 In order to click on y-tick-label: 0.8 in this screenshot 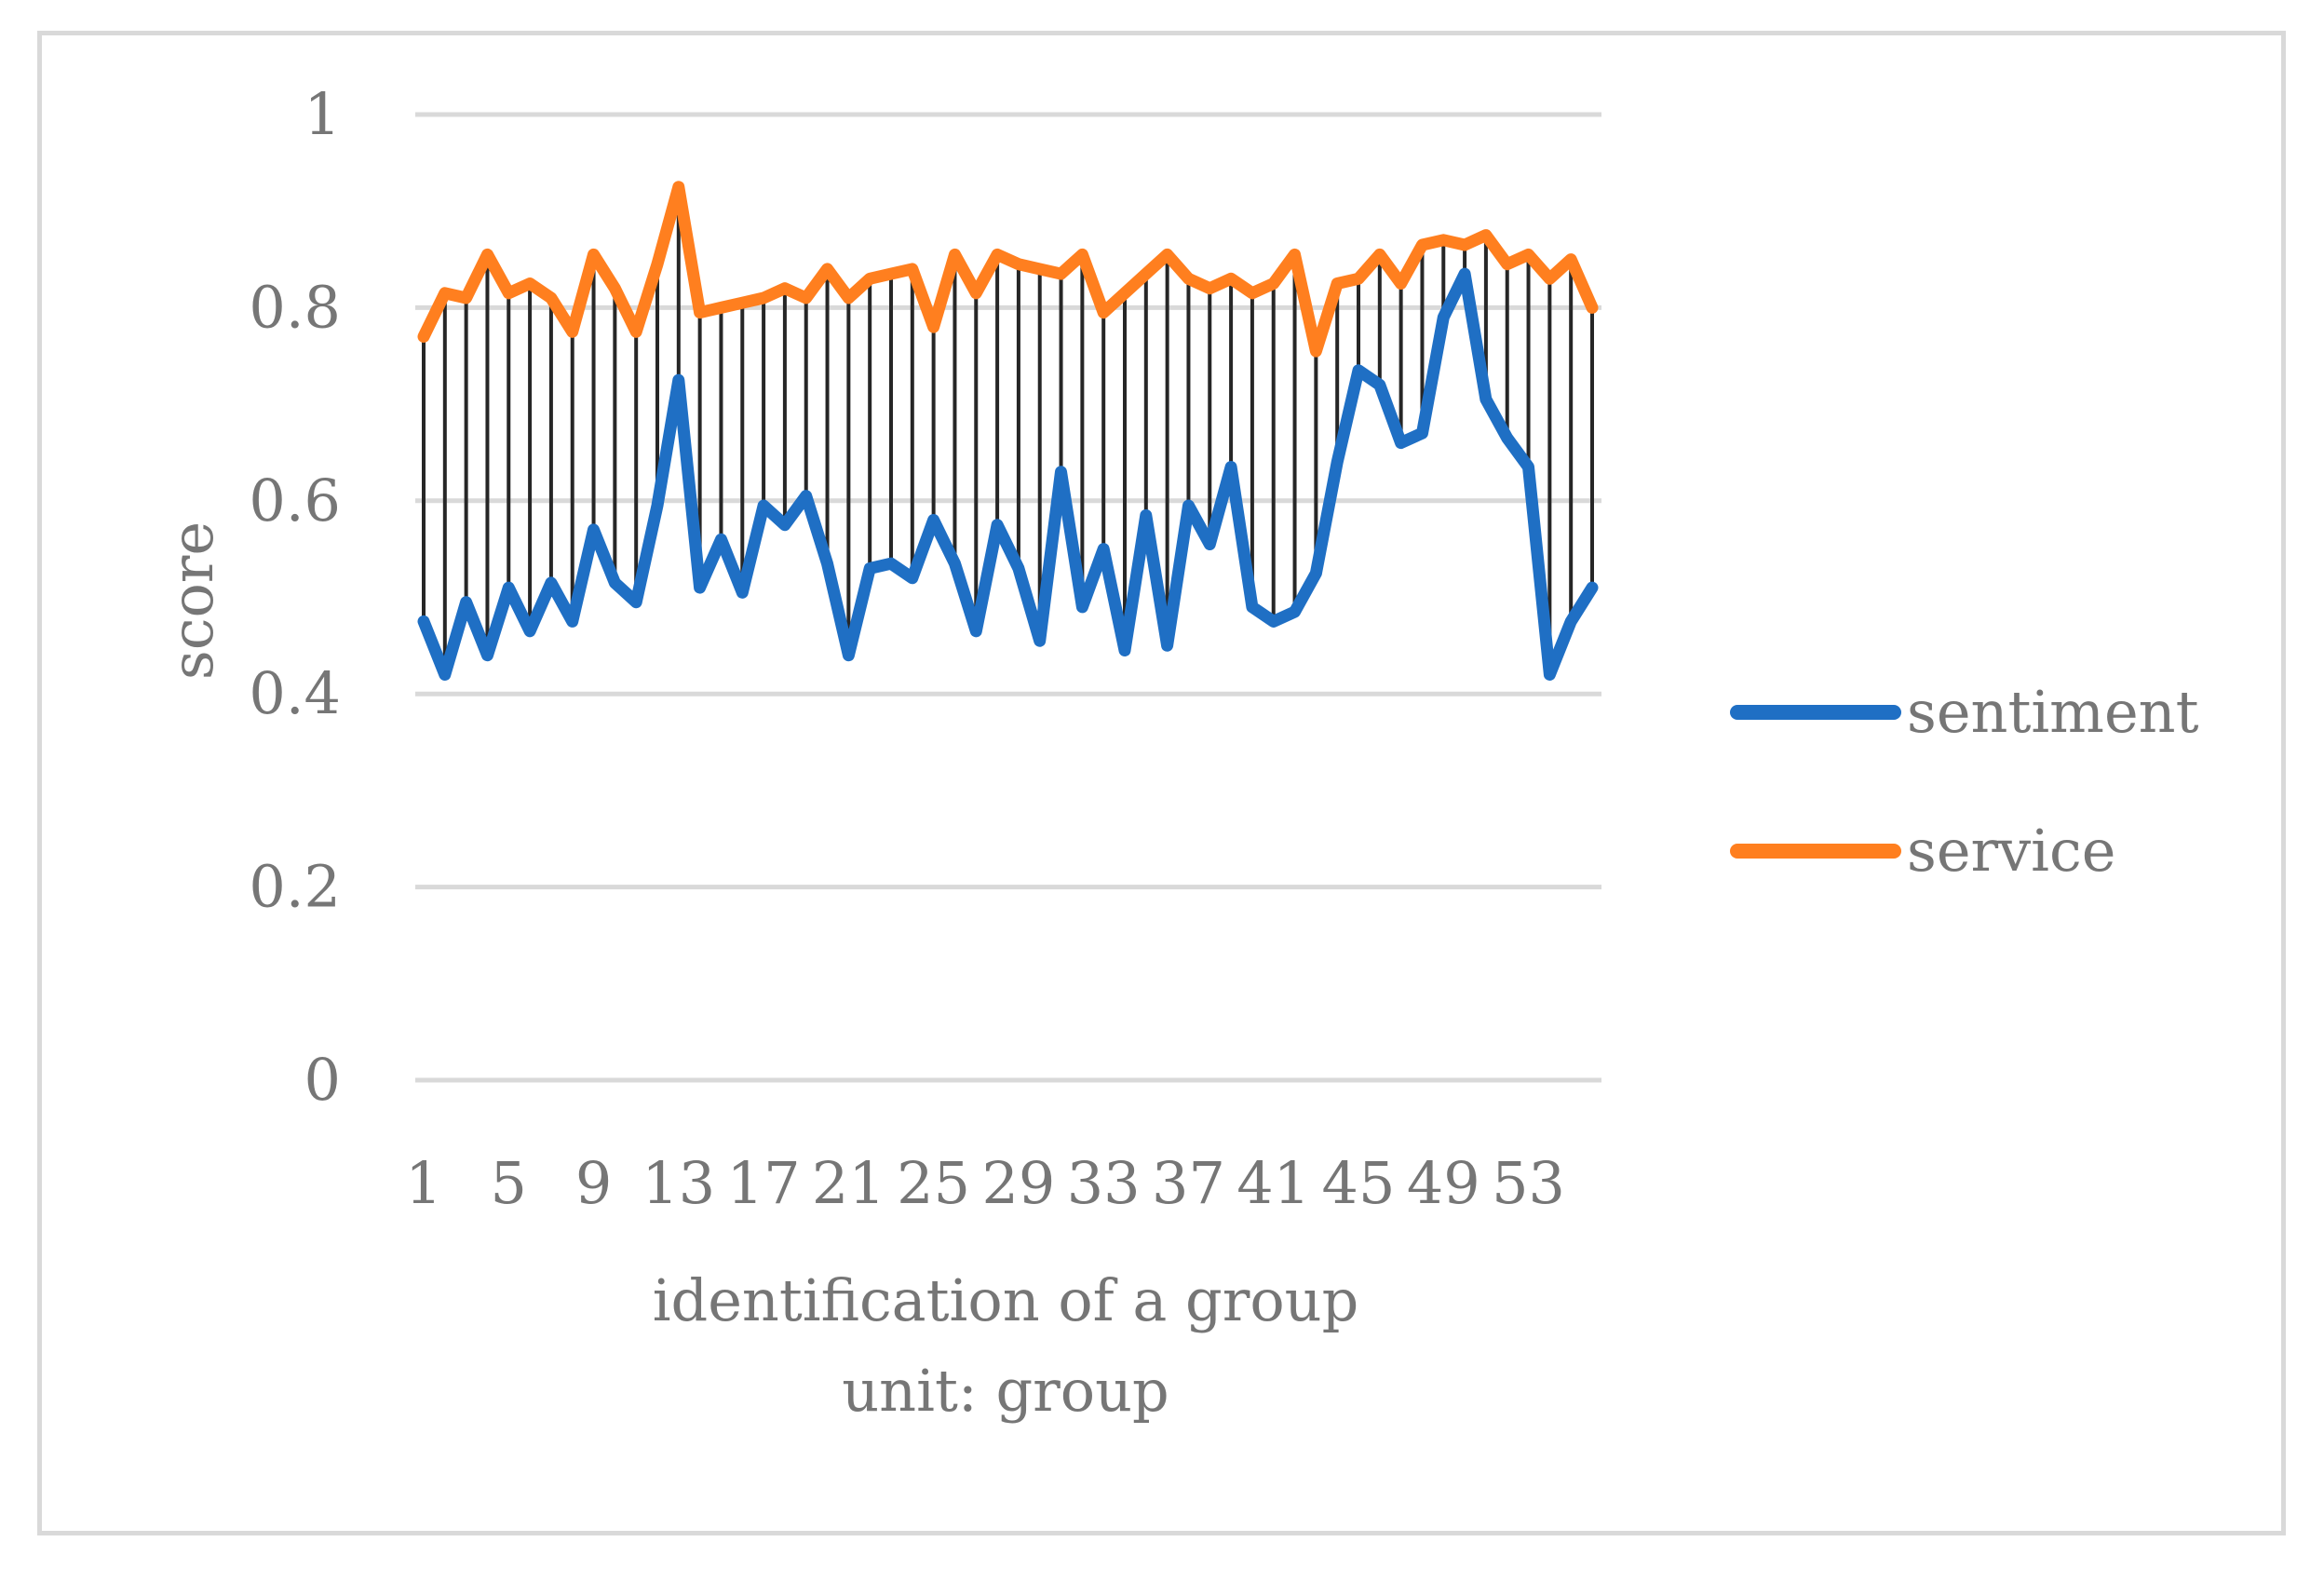, I will do `click(295, 307)`.